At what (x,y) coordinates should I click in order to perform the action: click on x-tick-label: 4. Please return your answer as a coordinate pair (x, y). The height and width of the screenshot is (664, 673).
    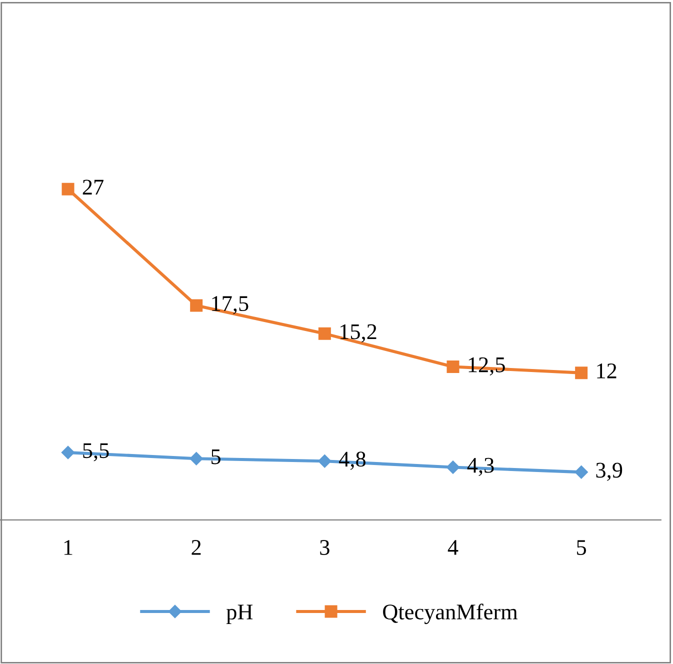
    Looking at the image, I should click on (453, 547).